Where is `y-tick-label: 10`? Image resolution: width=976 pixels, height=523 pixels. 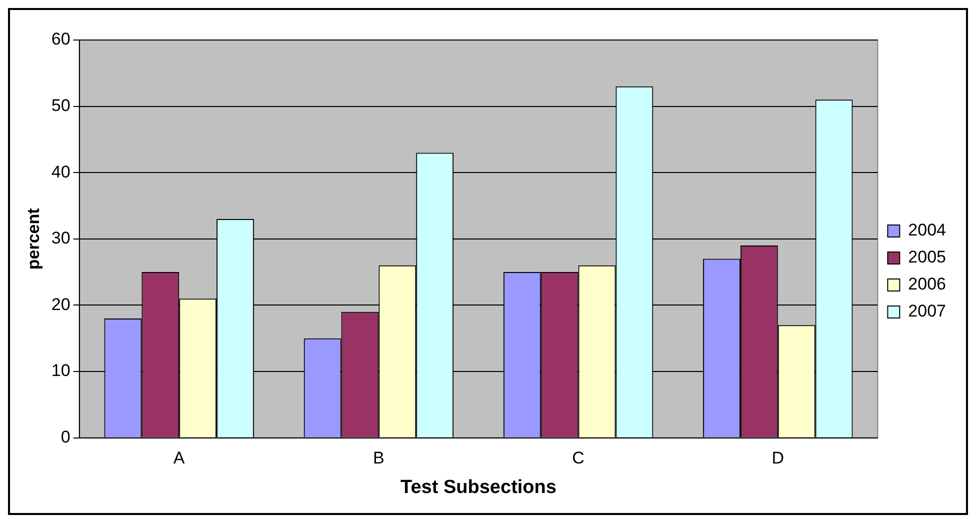 y-tick-label: 10 is located at coordinates (60, 370).